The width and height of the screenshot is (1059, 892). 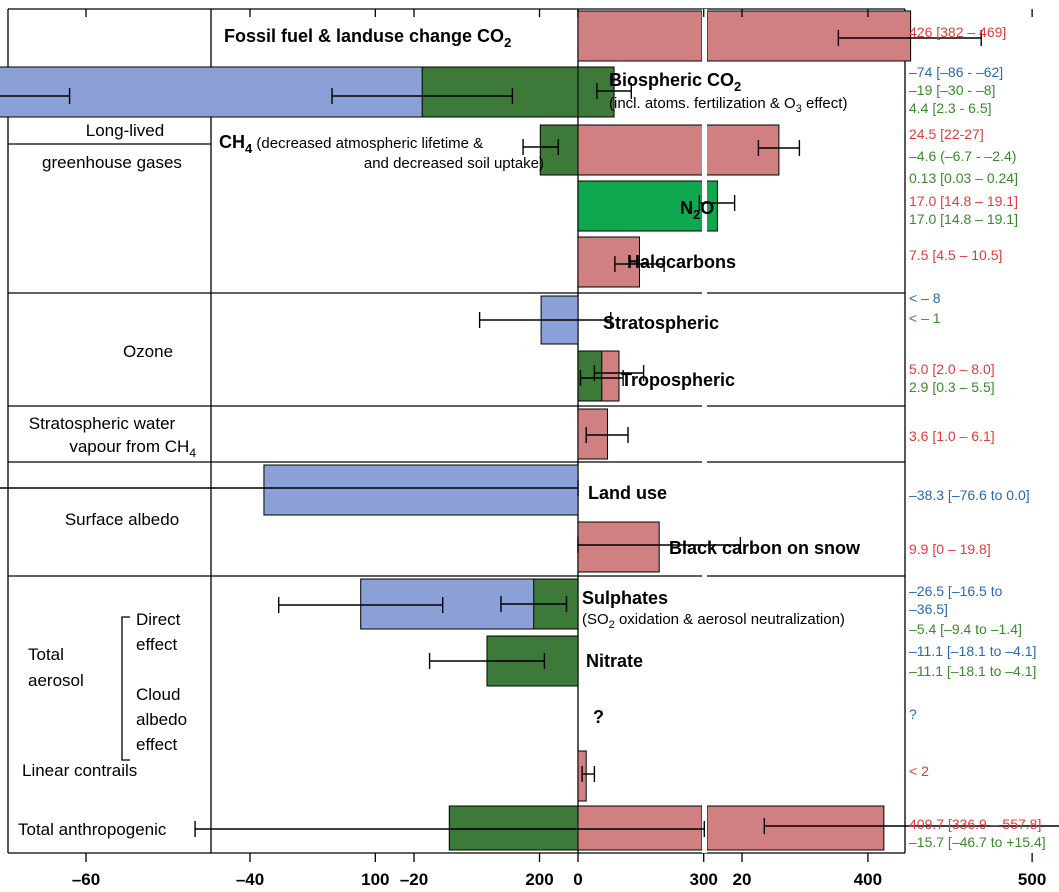 I want to click on x-tick-label: 20, so click(x=742, y=879).